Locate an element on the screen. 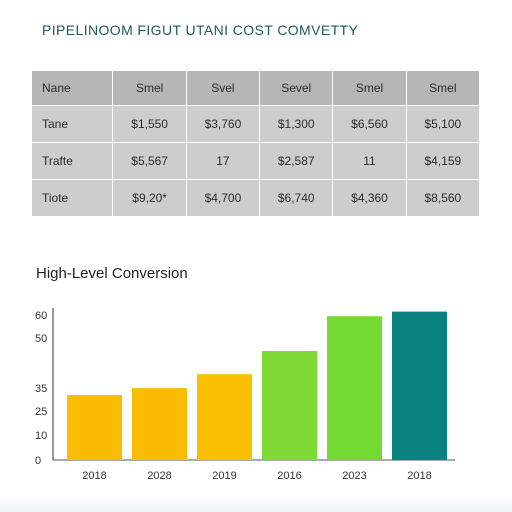 Image resolution: width=512 pixels, height=512 pixels. table-cell: $4,159 is located at coordinates (443, 161).